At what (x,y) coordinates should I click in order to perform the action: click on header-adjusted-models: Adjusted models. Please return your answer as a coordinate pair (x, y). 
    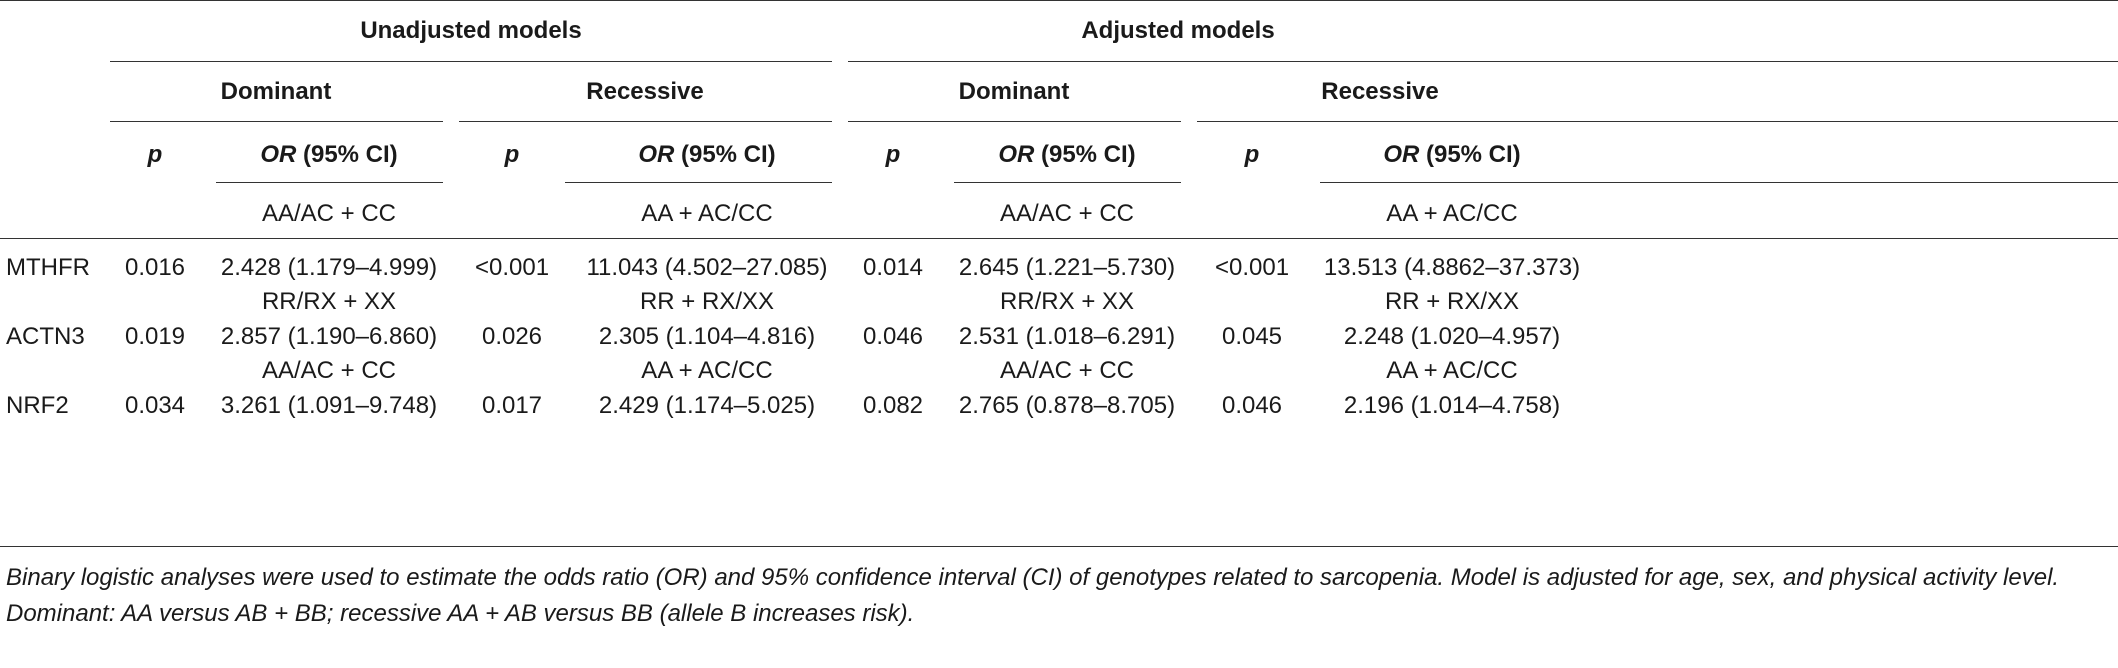
    Looking at the image, I should click on (1178, 30).